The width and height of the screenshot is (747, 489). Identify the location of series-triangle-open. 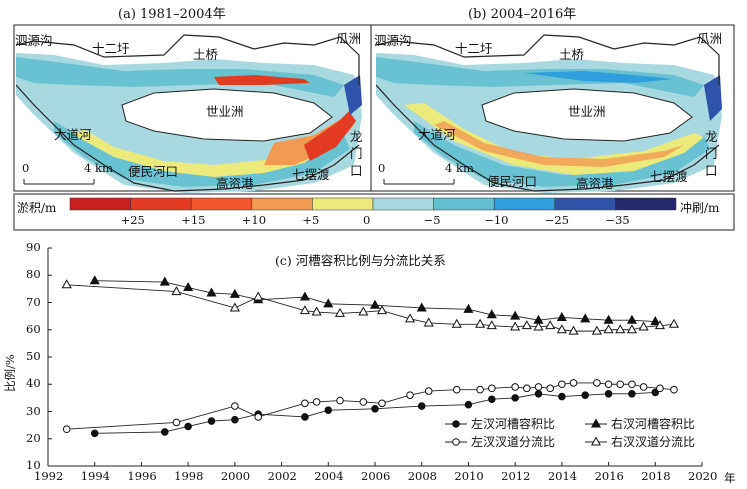
(370, 307).